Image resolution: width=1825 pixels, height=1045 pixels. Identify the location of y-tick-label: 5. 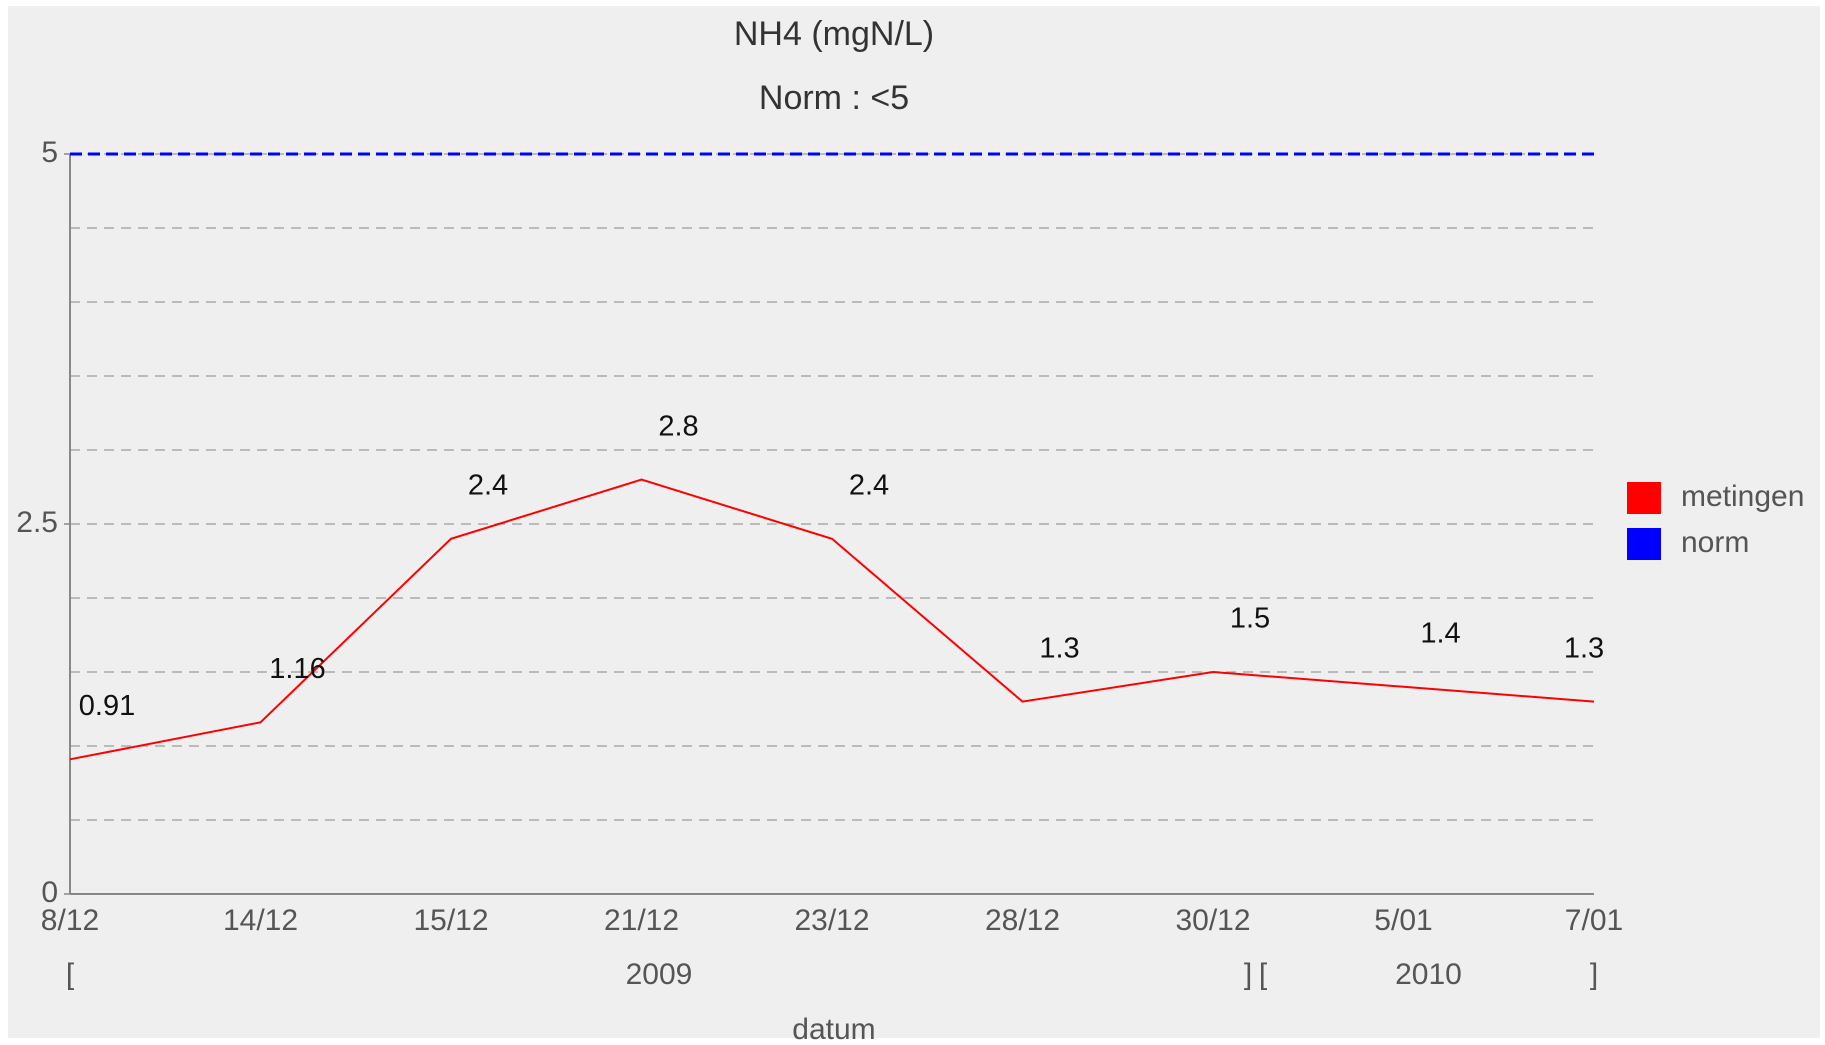
(49, 152).